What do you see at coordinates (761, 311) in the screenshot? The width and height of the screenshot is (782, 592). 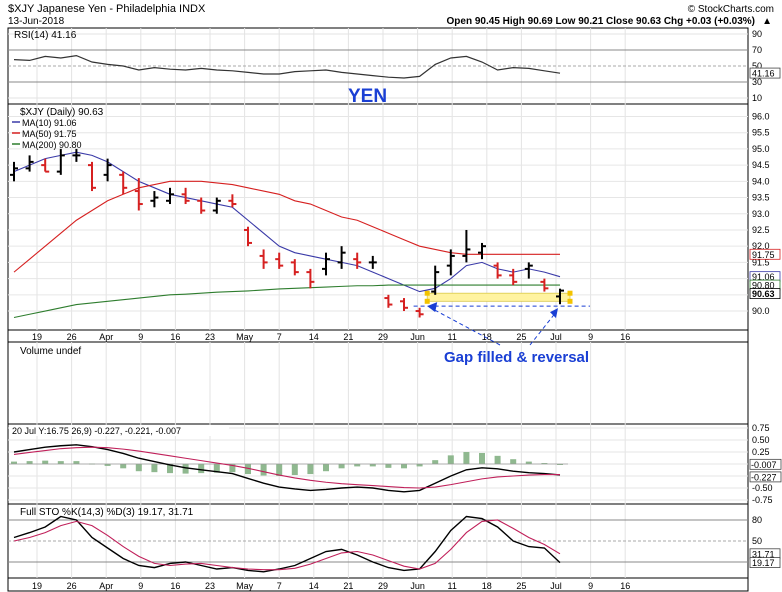 I see `price-y-tick: 90.0` at bounding box center [761, 311].